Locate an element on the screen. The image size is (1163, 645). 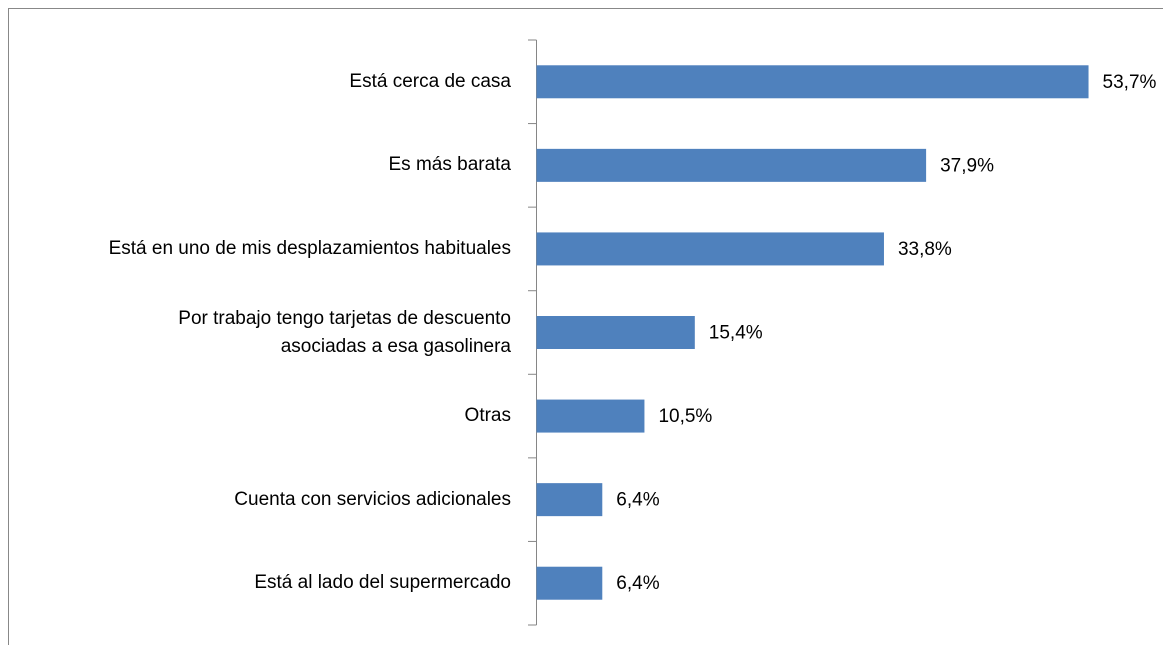
data-label: 15,4% is located at coordinates (736, 333).